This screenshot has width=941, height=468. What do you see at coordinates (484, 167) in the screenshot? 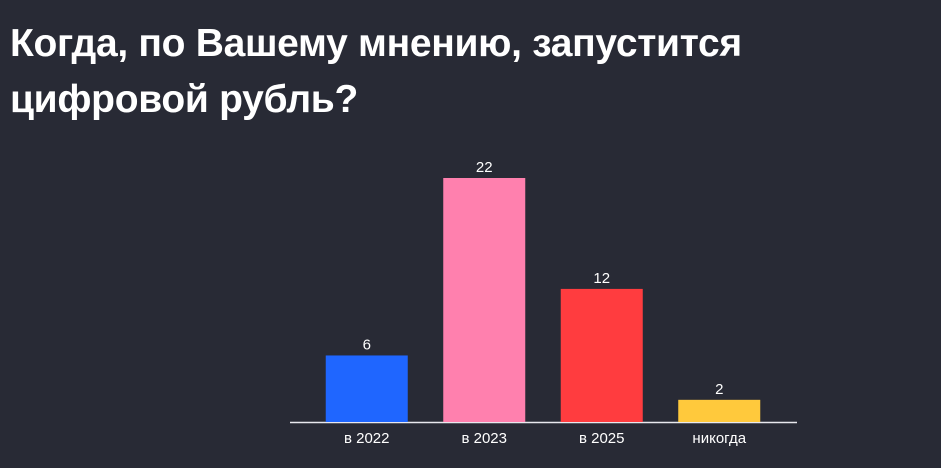
I see `value-label: 22` at bounding box center [484, 167].